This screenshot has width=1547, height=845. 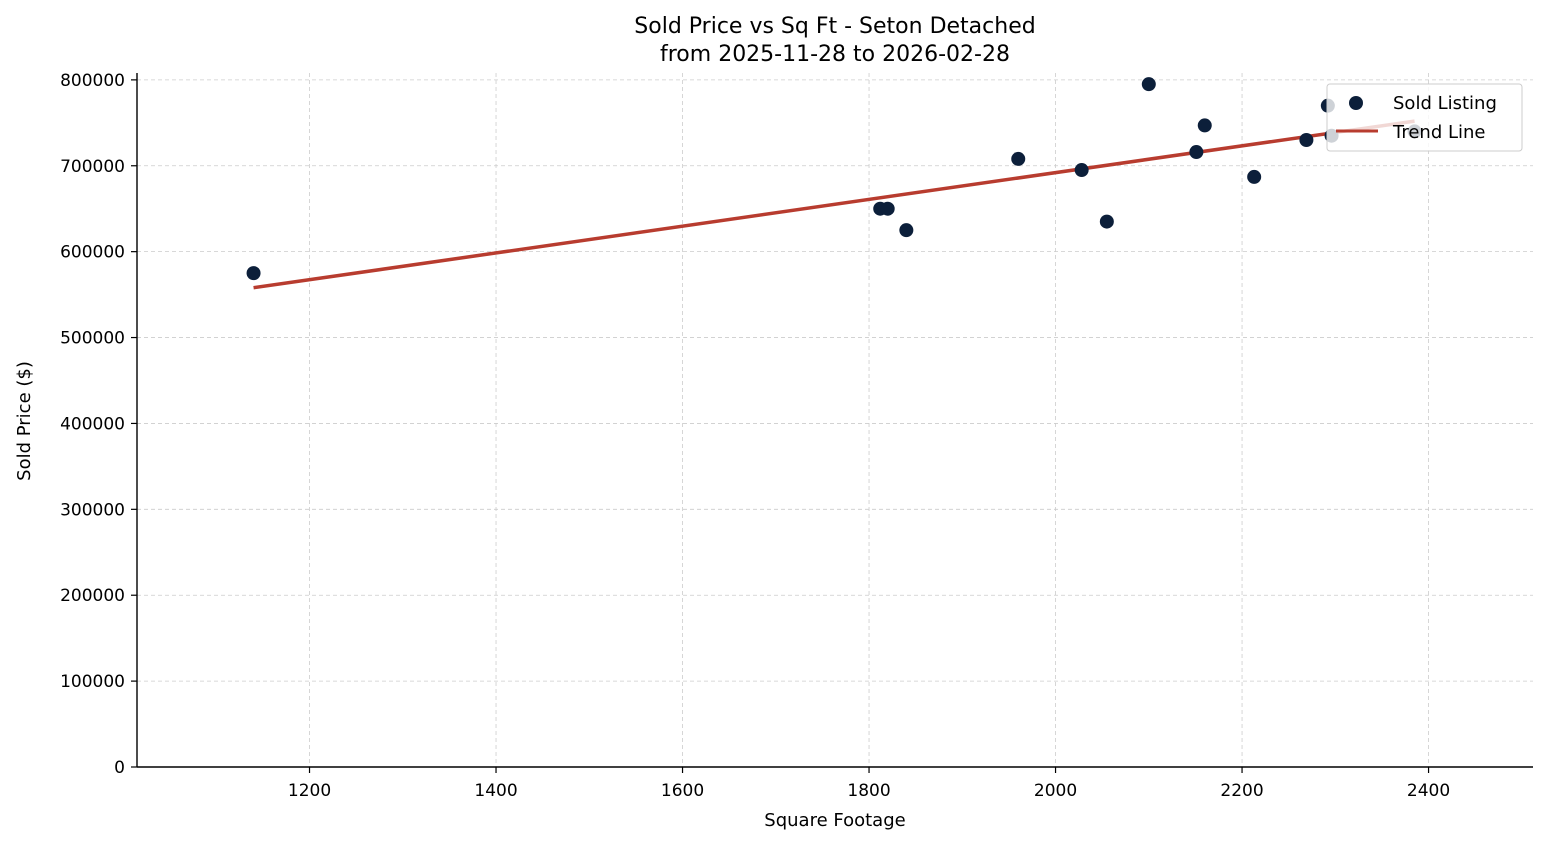 What do you see at coordinates (92, 682) in the screenshot?
I see `y-tick-label: 100000` at bounding box center [92, 682].